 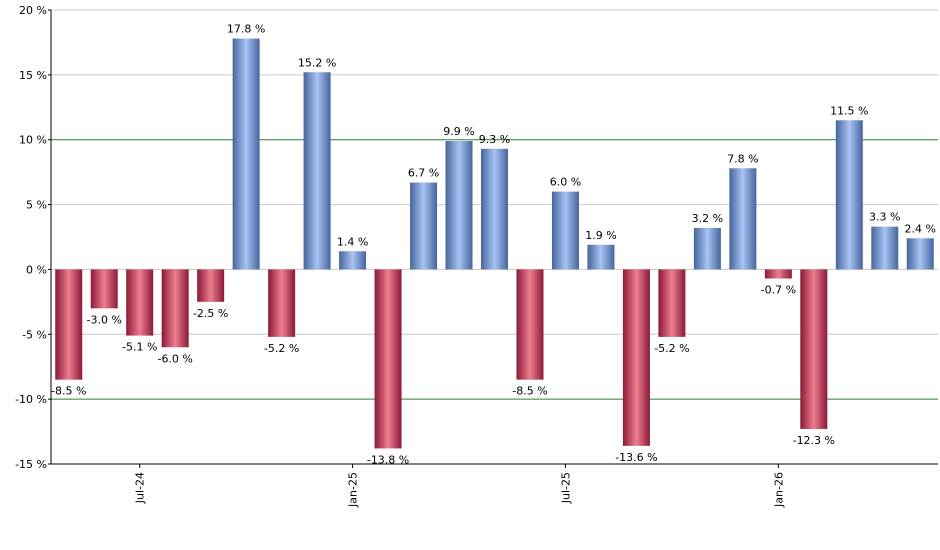 What do you see at coordinates (494, 139) in the screenshot?
I see `bar-value-label: 9.3 %` at bounding box center [494, 139].